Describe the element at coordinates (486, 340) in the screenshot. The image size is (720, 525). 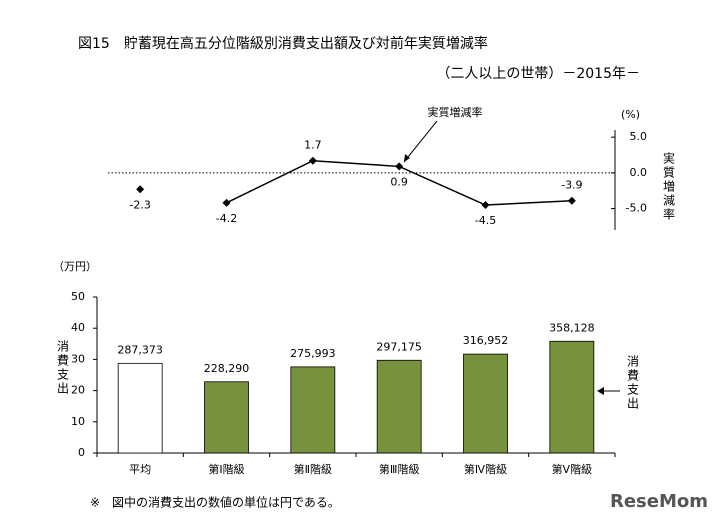
I see `value-label: 316,952` at that location.